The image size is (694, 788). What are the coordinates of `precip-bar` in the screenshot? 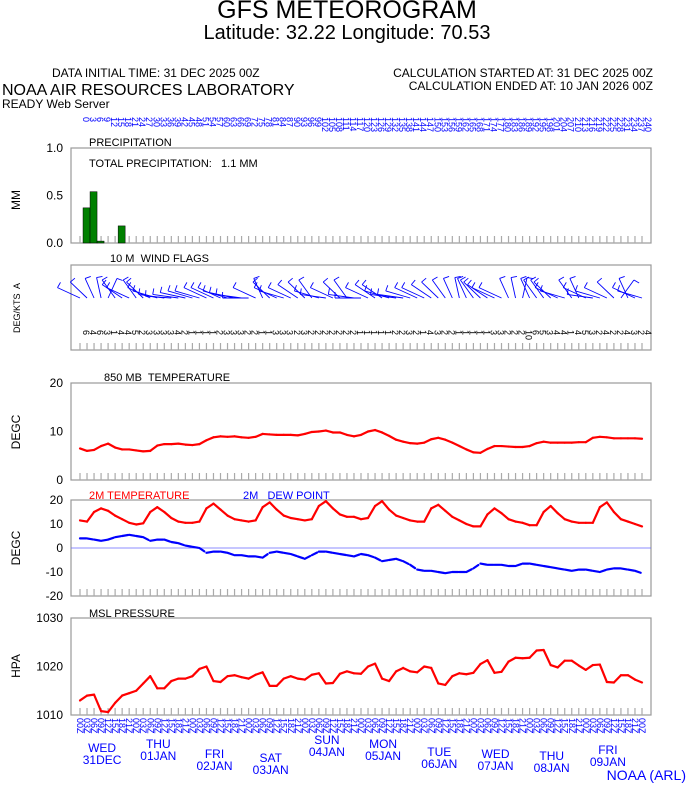 It's located at (86, 225).